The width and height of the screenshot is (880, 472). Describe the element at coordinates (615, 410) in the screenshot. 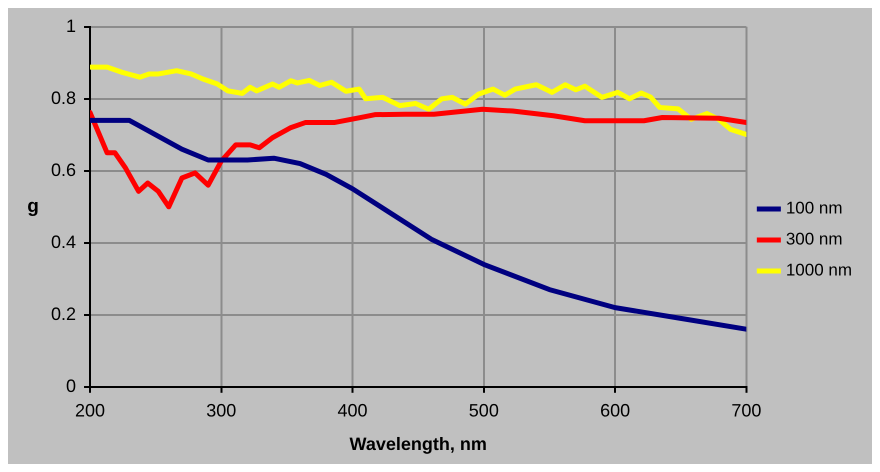

I see `x-tick-label: 600` at that location.